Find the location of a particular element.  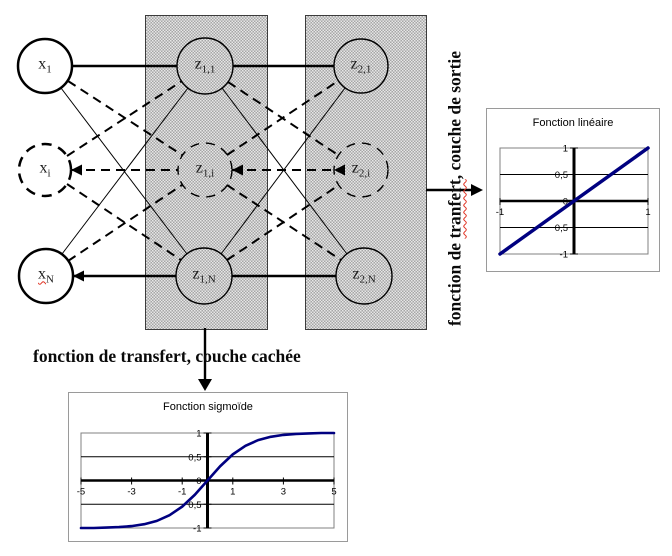

sigmoid-function-chart: 1 0,5 0 0,5 -1 -5 -3 -1 1 3 5 Fonction sigmoïde is located at coordinates (208, 467).